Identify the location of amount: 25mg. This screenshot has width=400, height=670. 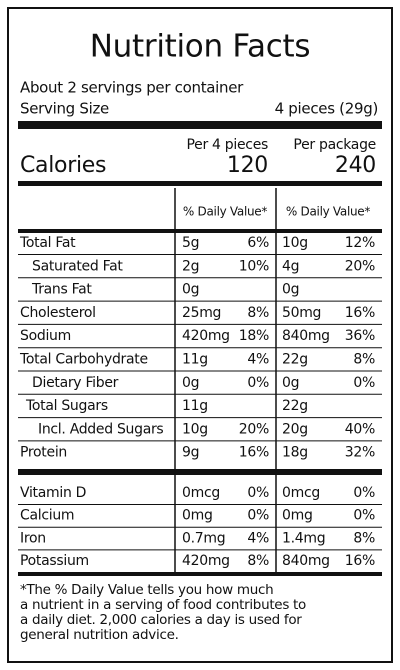
(201, 313).